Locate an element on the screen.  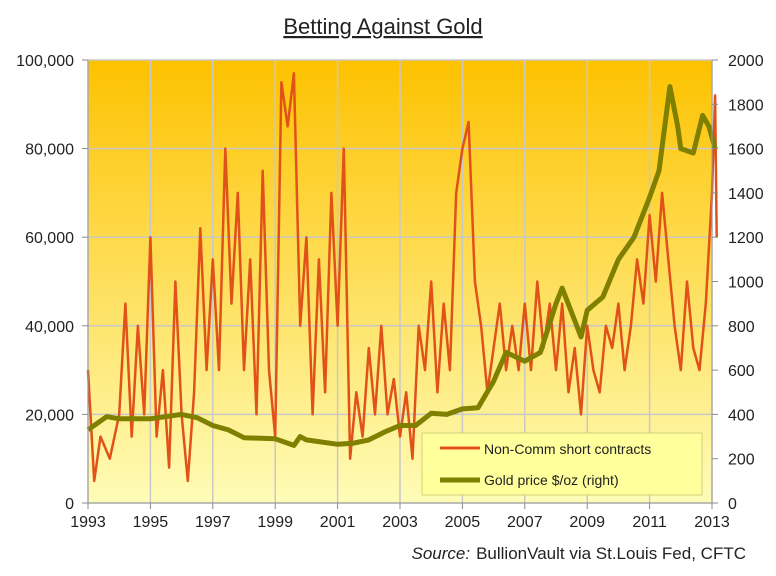
source-label: Source: is located at coordinates (440, 553).